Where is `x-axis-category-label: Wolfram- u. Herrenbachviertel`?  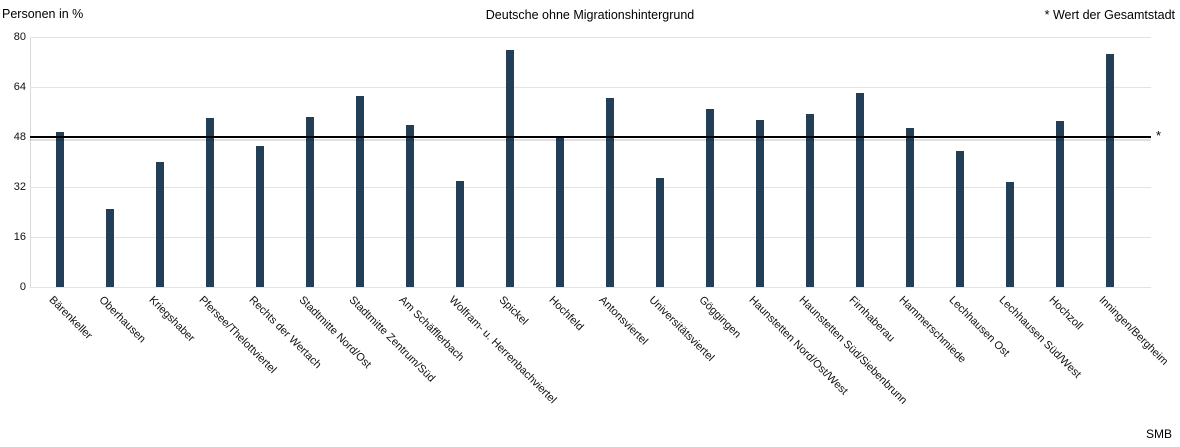
x-axis-category-label: Wolfram- u. Herrenbachviertel is located at coordinates (502, 350).